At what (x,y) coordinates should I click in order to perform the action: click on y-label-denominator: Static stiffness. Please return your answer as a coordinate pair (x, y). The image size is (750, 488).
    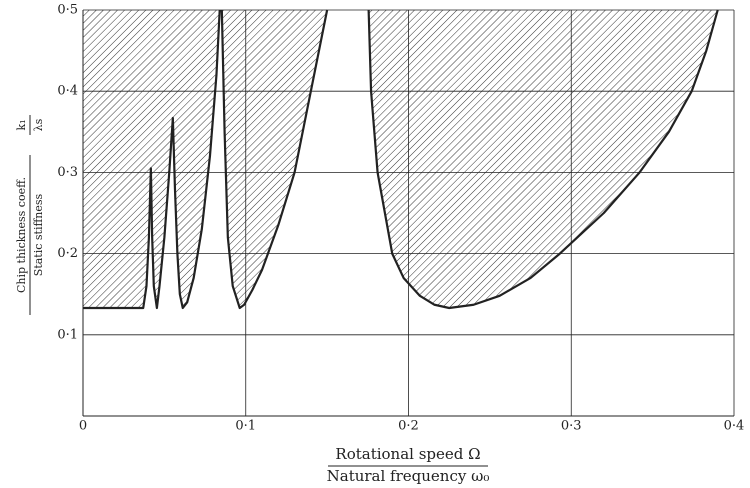
    Looking at the image, I should click on (38, 234).